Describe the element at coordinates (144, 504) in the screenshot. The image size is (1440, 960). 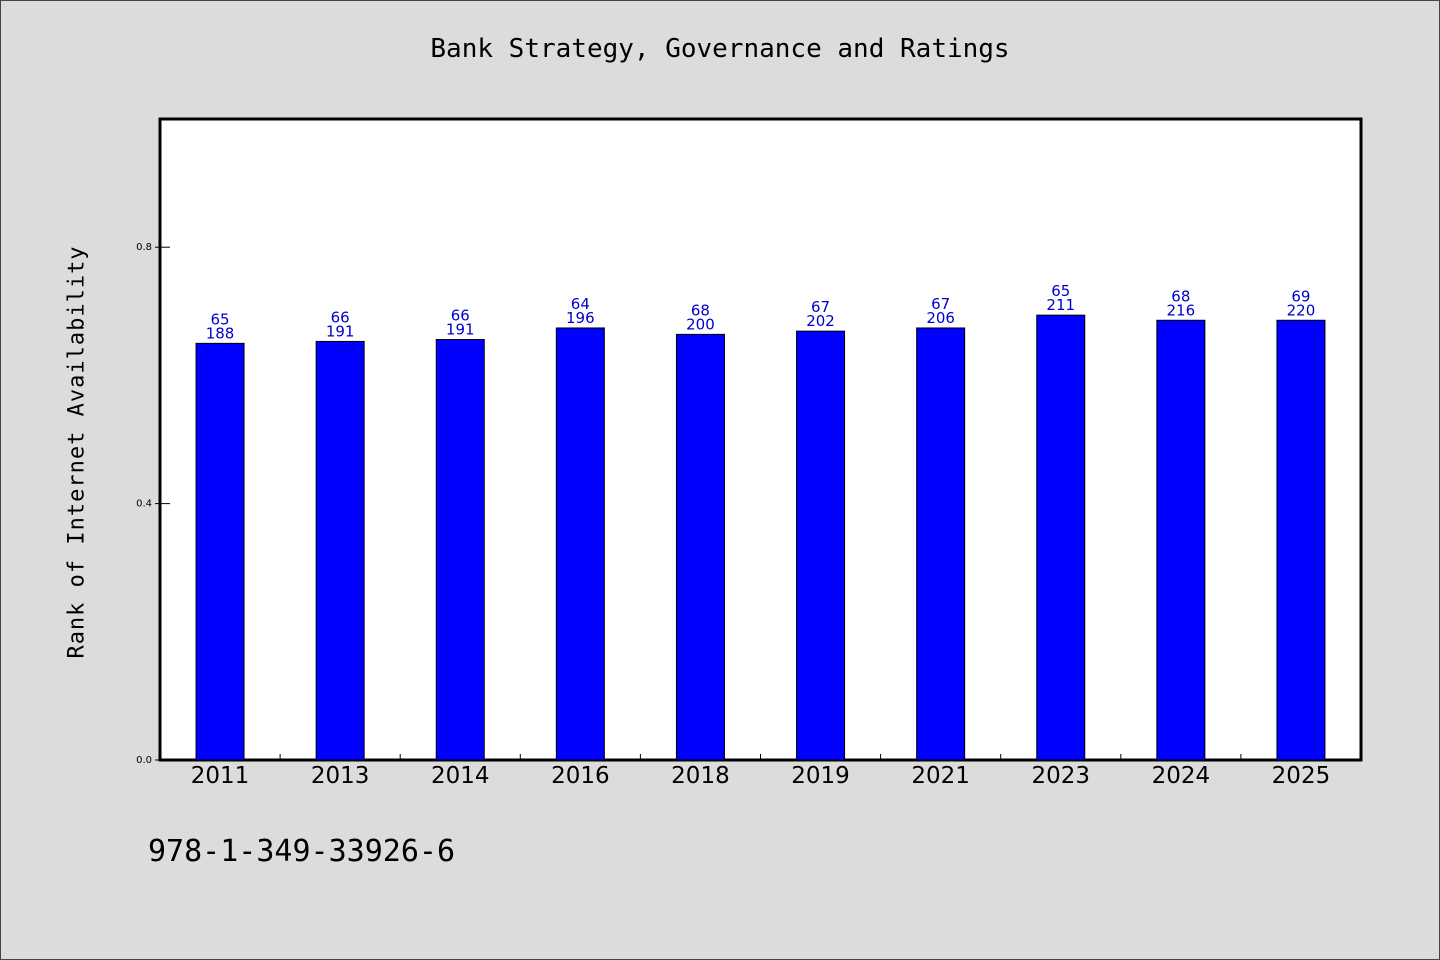
I see `y-tick-label: 0.4` at that location.